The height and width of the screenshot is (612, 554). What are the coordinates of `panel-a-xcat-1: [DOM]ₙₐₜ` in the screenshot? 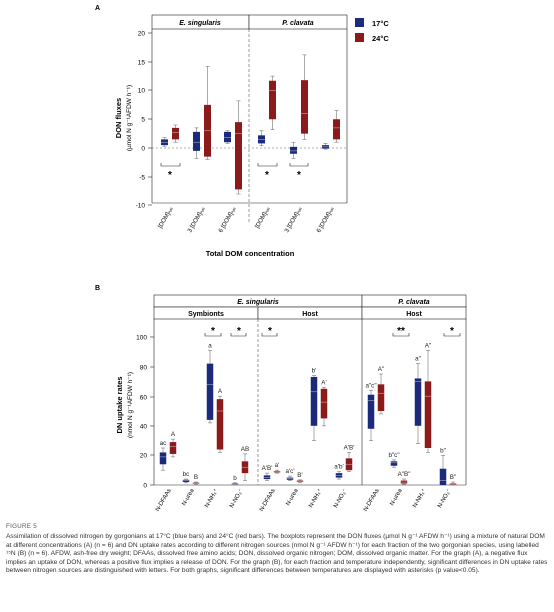 It's located at (166, 218).